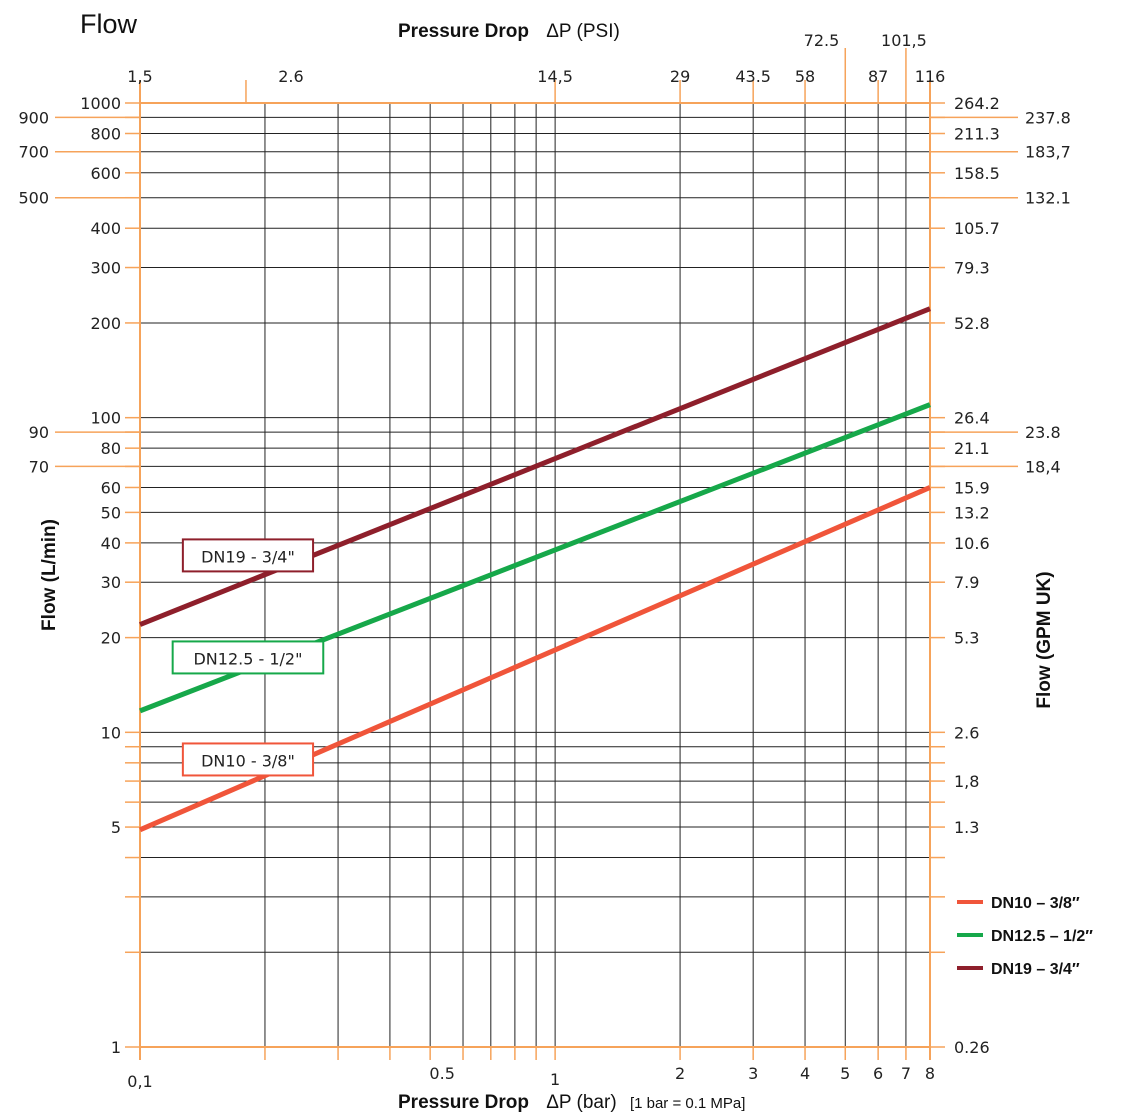 Image resolution: width=1139 pixels, height=1117 pixels. What do you see at coordinates (1035, 903) in the screenshot?
I see `legend-label-dn10-3-8: DN10 – 3/8″` at bounding box center [1035, 903].